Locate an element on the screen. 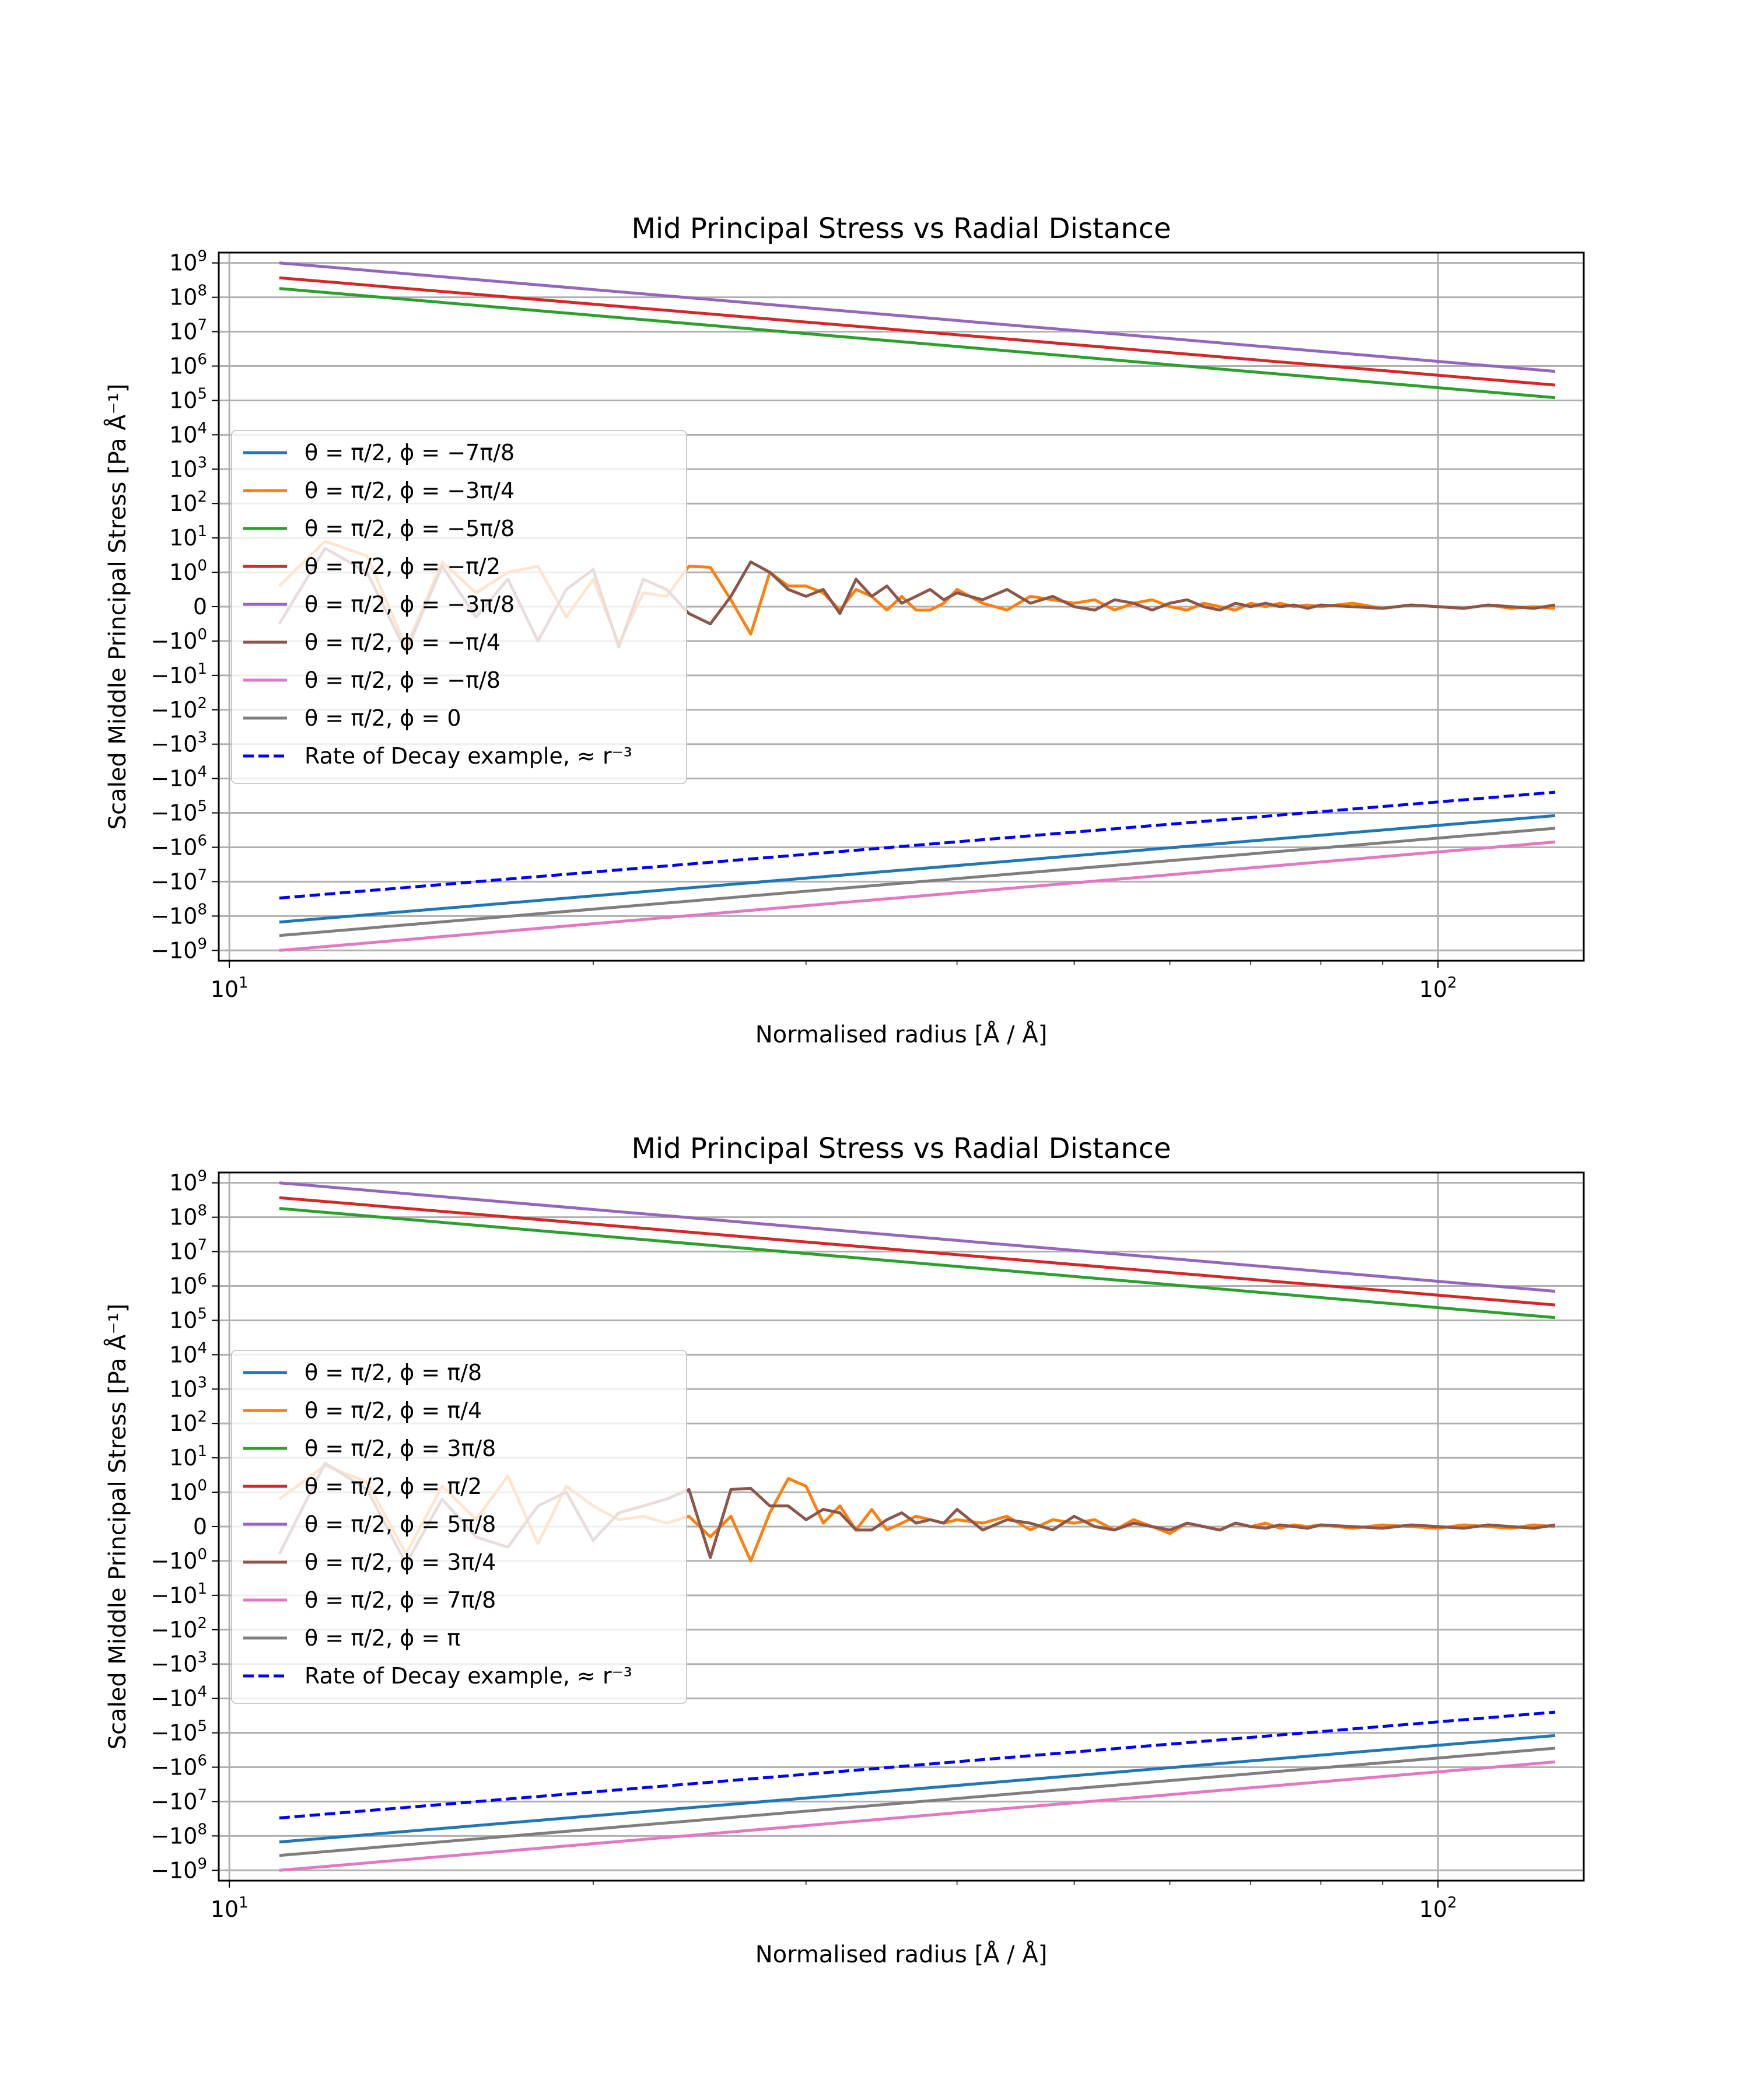 This screenshot has width=1750, height=2100. x-tick-label-exp: 1 is located at coordinates (244, 983).